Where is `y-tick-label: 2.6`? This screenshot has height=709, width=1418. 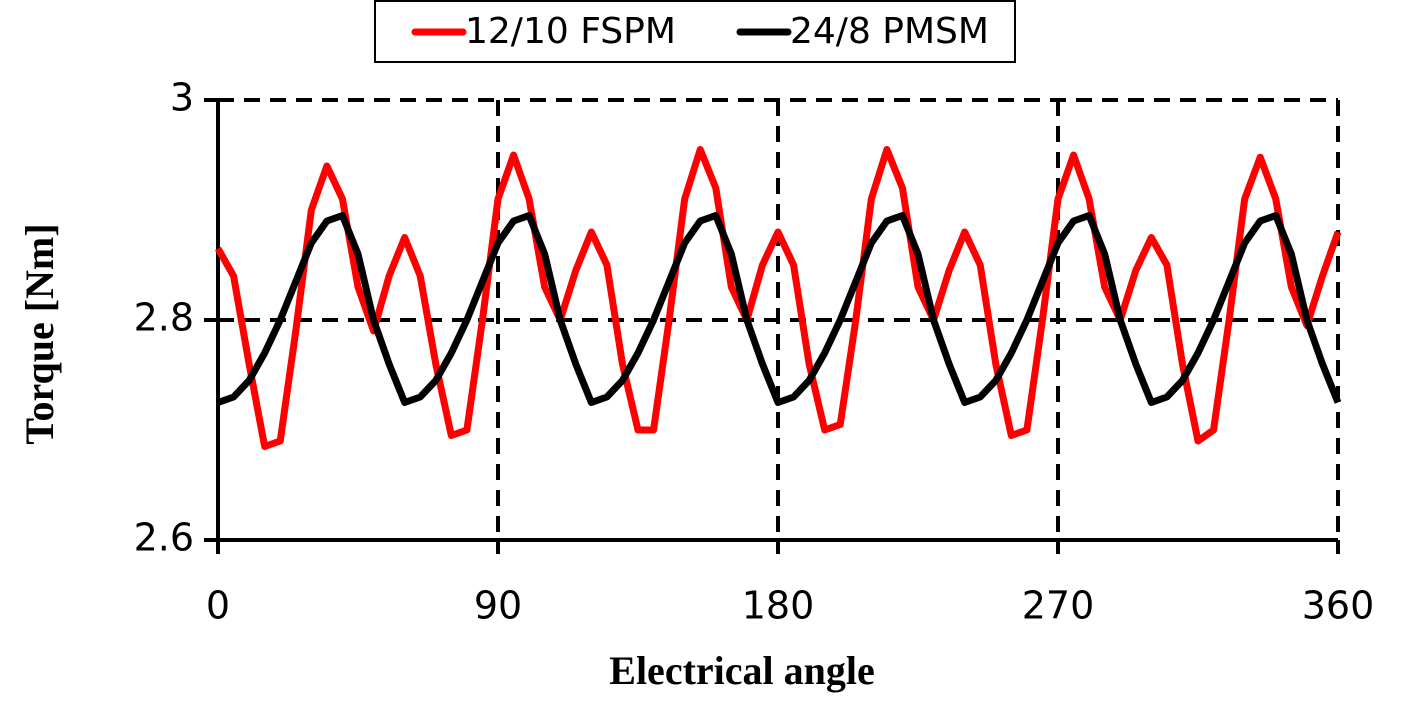
y-tick-label: 2.6 is located at coordinates (164, 538).